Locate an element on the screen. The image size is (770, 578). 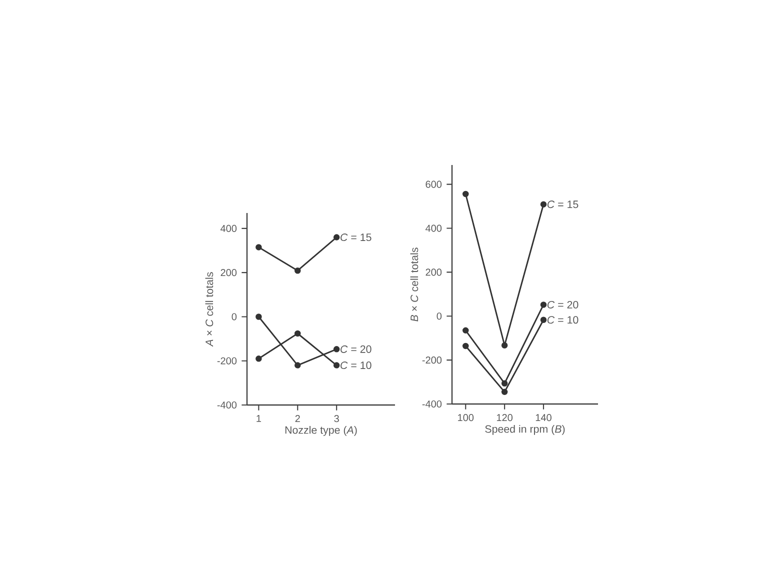
x-tick-label: 100 is located at coordinates (466, 418).